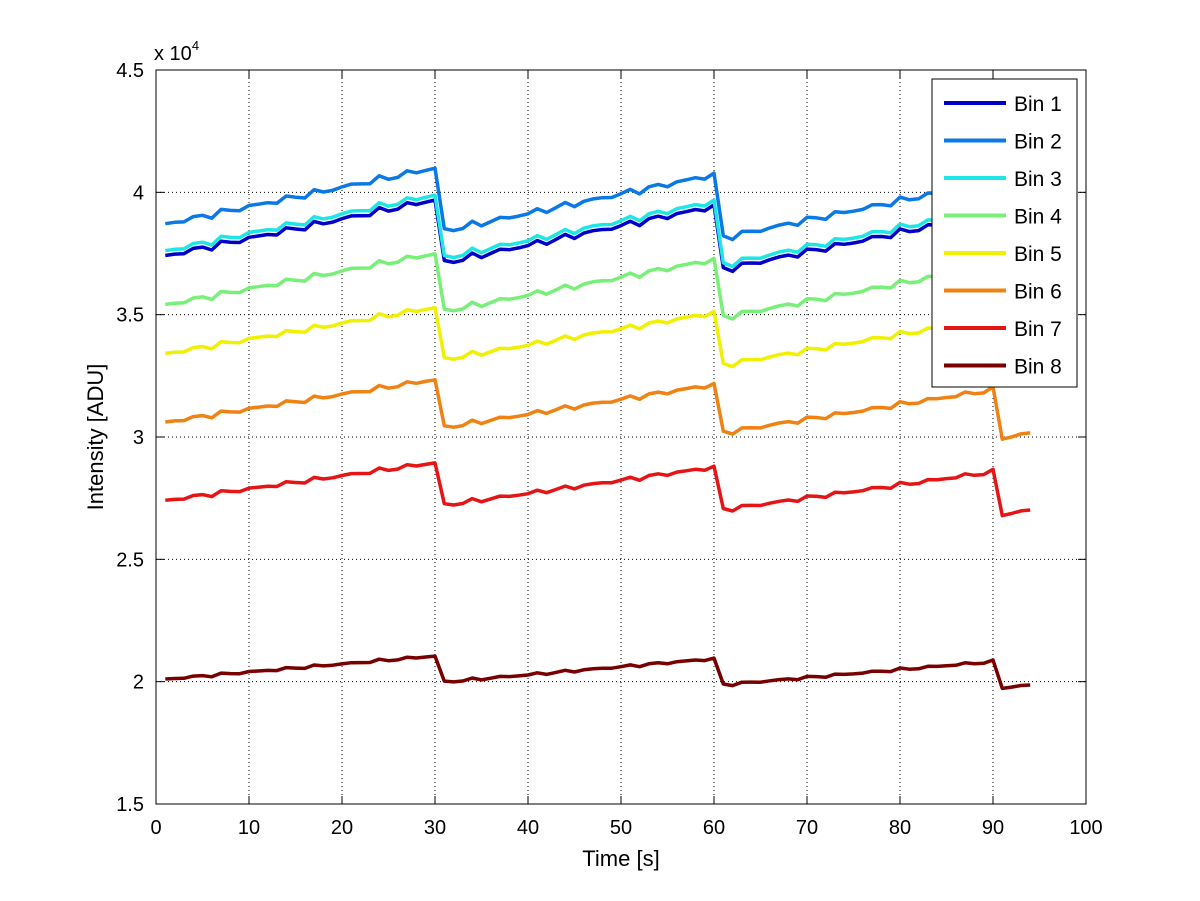 This screenshot has height=901, width=1200. What do you see at coordinates (1038, 217) in the screenshot?
I see `legend-label: Bin 4` at bounding box center [1038, 217].